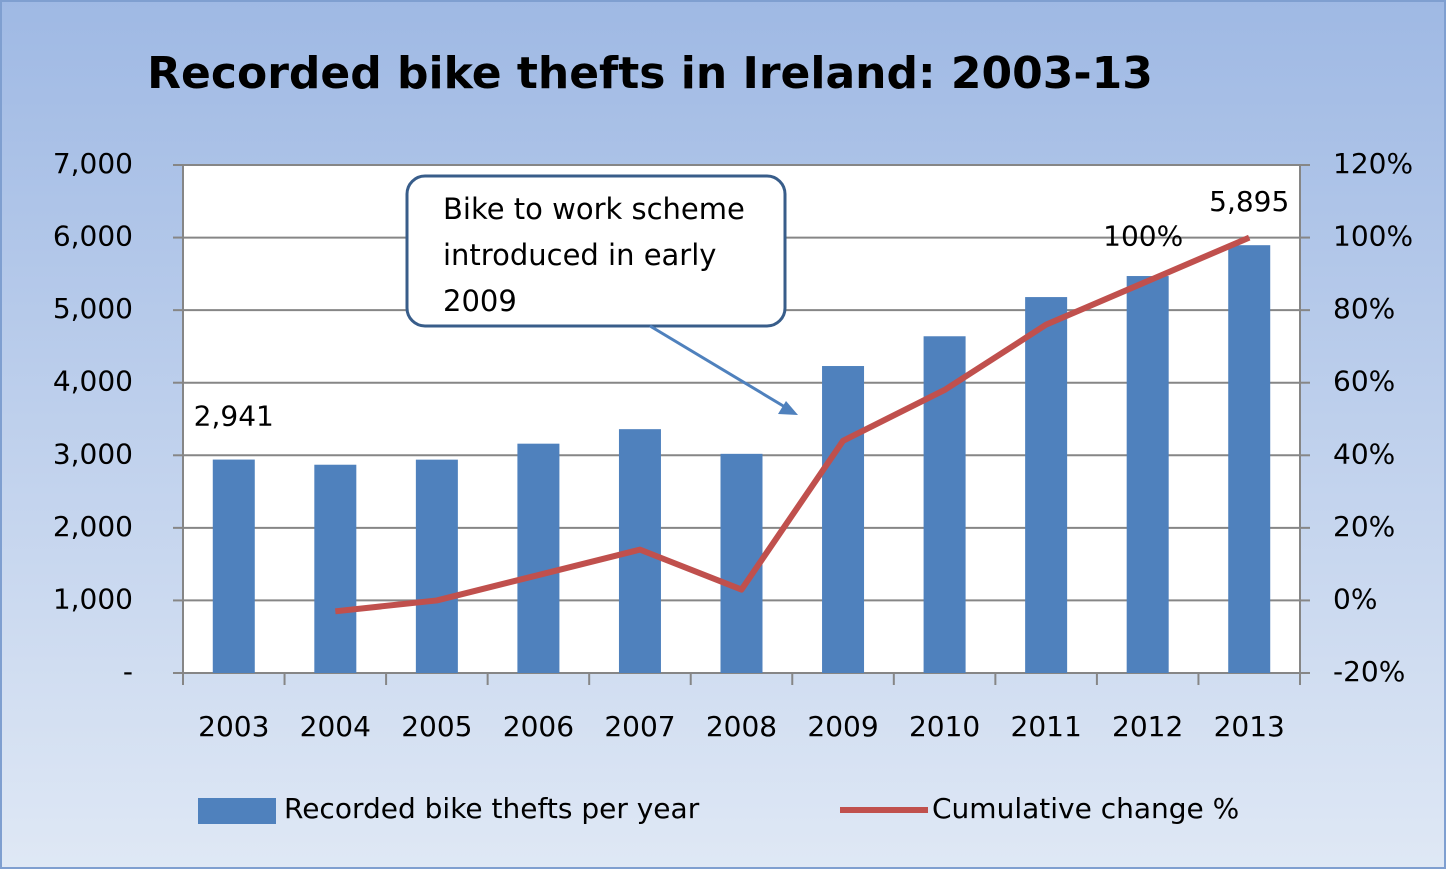 This screenshot has height=869, width=1446. What do you see at coordinates (93, 381) in the screenshot?
I see `y-tick-label: 4,000` at bounding box center [93, 381].